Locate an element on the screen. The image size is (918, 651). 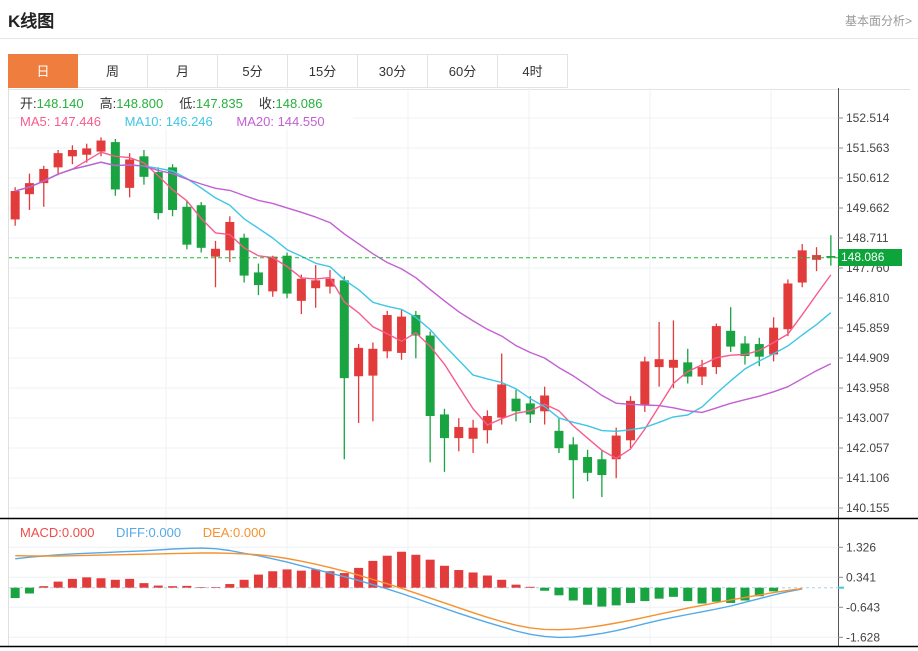
page-title: K线图 is located at coordinates (31, 21).